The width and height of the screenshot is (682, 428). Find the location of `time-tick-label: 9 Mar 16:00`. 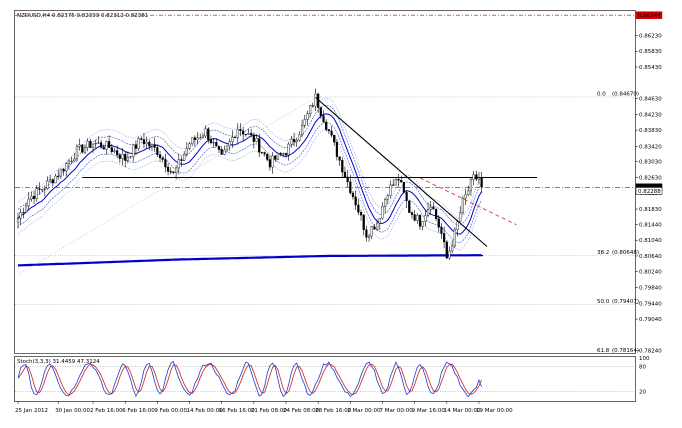

time-tick-label: 9 Mar 16:00 is located at coordinates (429, 411).